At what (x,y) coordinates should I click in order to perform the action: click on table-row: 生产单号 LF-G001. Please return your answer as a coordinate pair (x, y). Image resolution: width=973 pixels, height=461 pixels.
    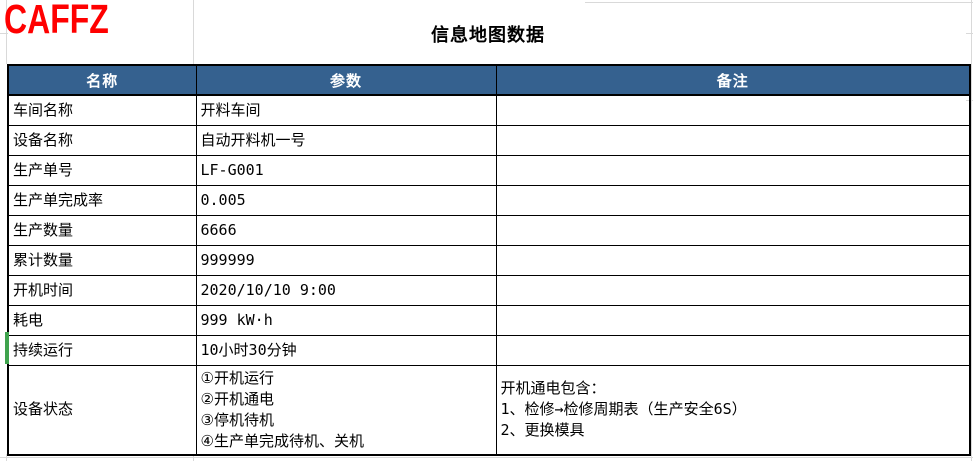
    Looking at the image, I should click on (489, 170).